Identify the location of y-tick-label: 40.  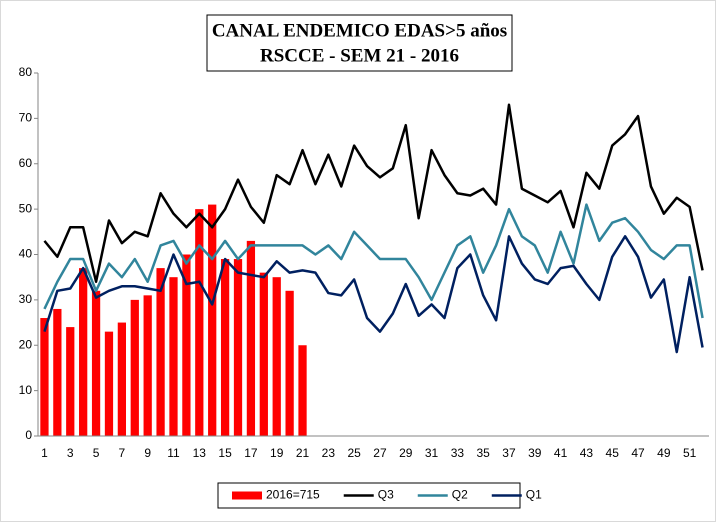
(26, 254).